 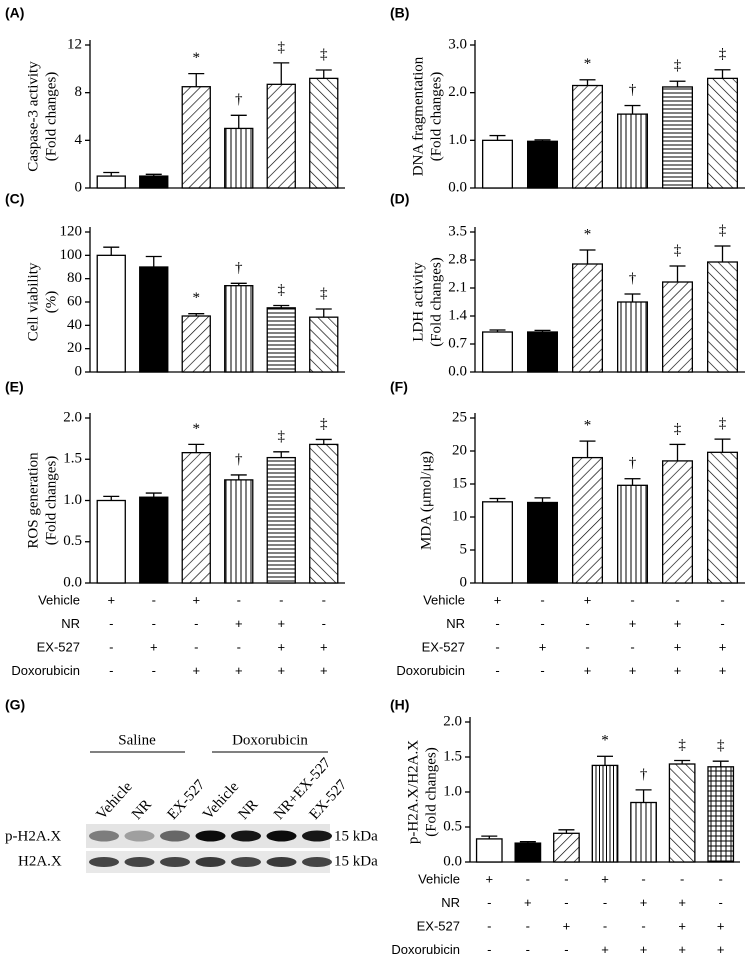 I want to click on treatment-label: Doxorubicin, so click(x=45, y=670).